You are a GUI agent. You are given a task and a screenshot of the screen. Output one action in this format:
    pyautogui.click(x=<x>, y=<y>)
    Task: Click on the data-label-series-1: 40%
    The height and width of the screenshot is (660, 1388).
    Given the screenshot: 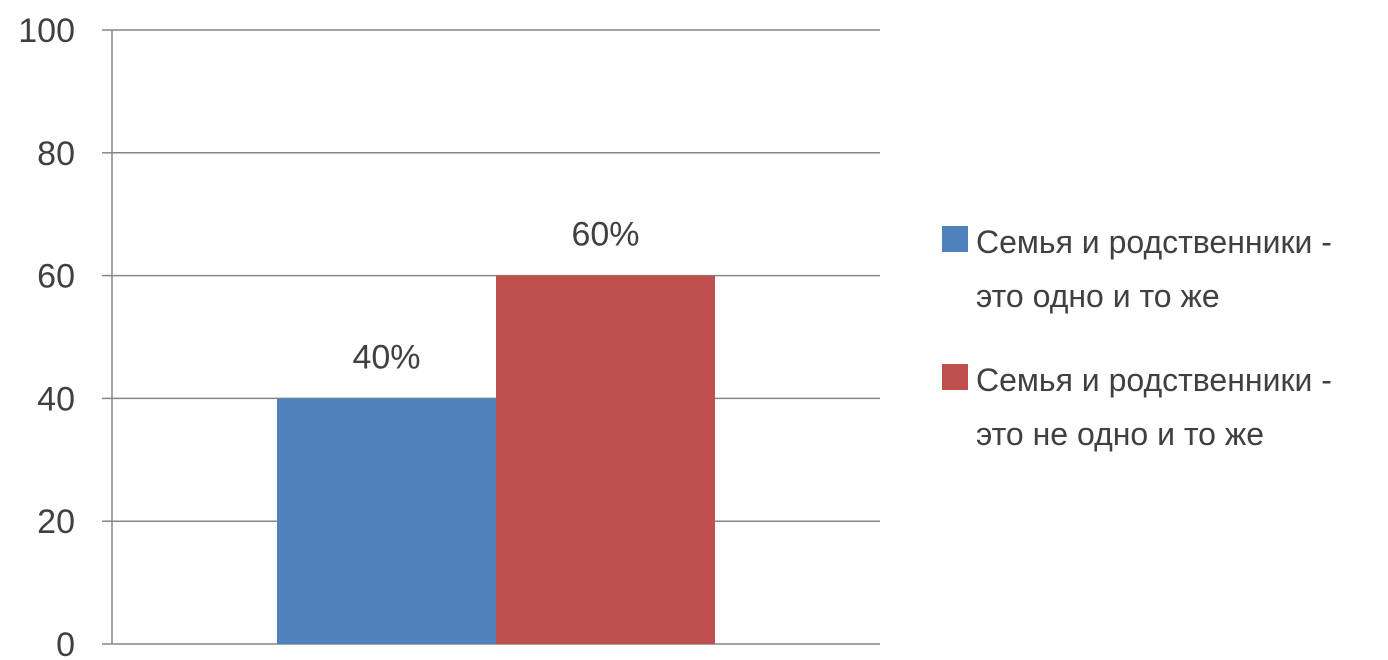 What is the action you would take?
    pyautogui.click(x=386, y=357)
    